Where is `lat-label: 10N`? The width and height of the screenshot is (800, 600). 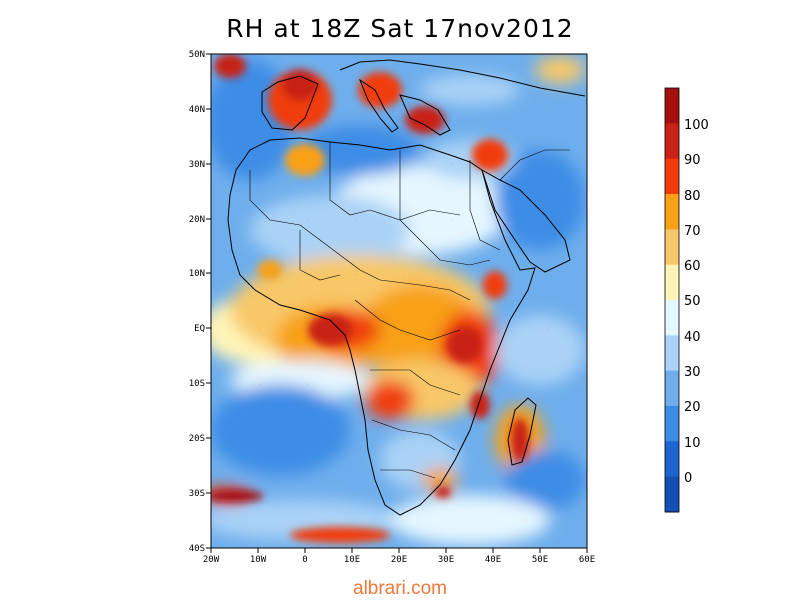 lat-label: 10N is located at coordinates (197, 274).